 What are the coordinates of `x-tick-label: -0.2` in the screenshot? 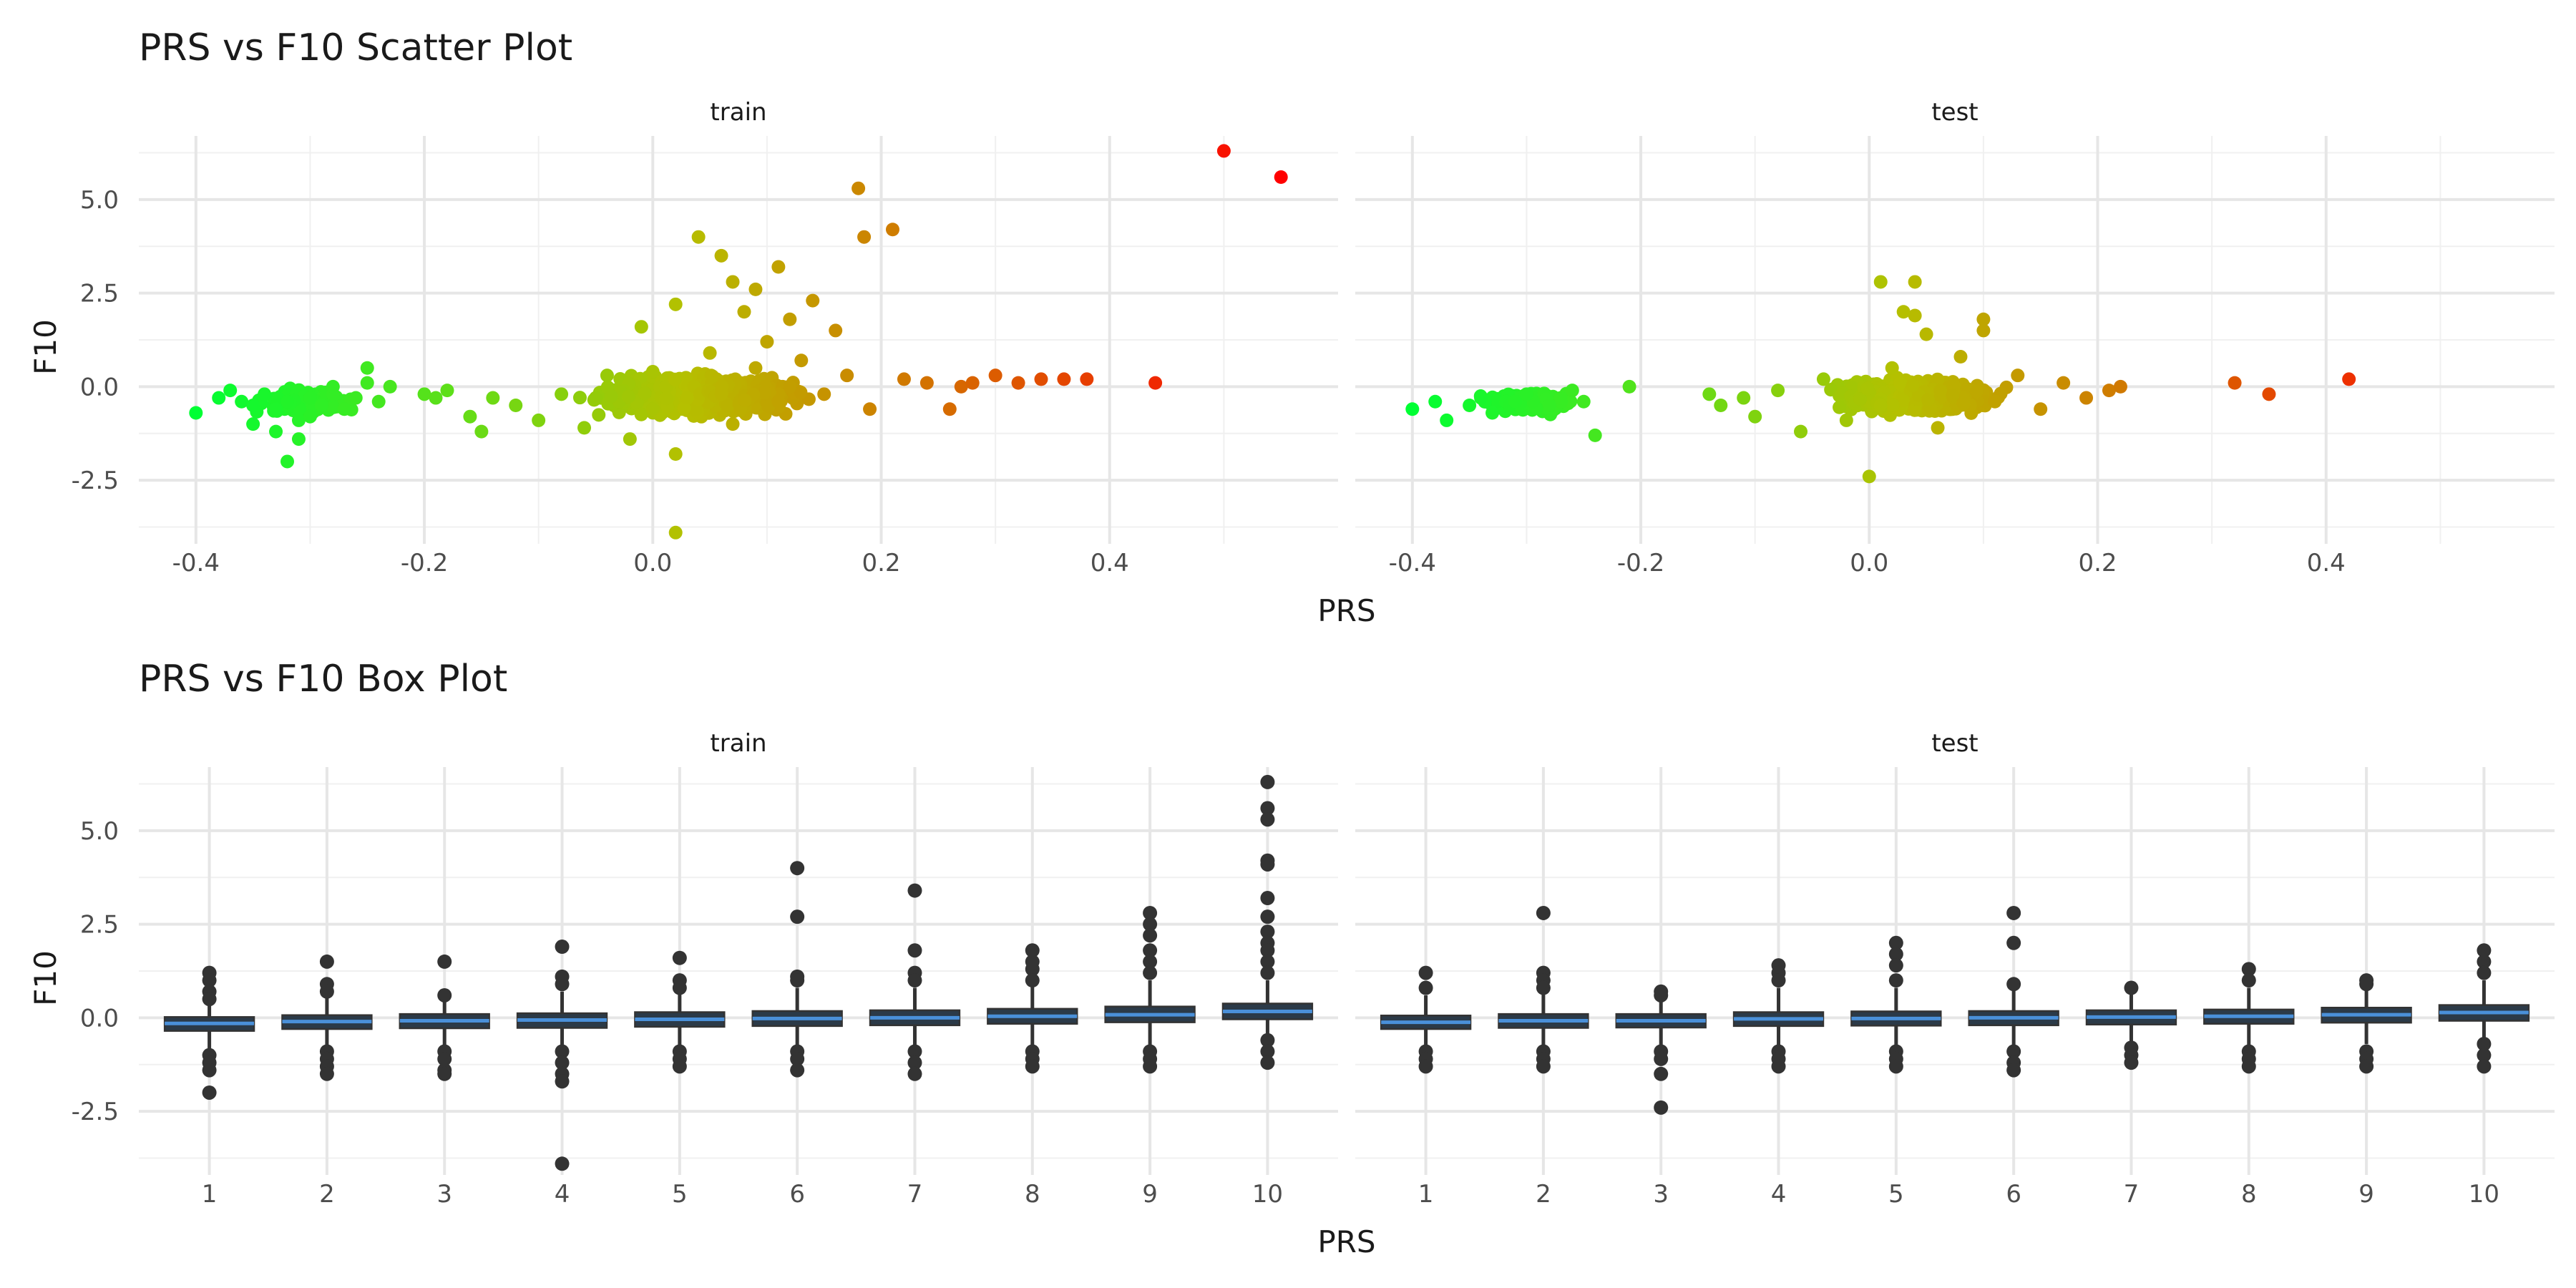 It's located at (1640, 563).